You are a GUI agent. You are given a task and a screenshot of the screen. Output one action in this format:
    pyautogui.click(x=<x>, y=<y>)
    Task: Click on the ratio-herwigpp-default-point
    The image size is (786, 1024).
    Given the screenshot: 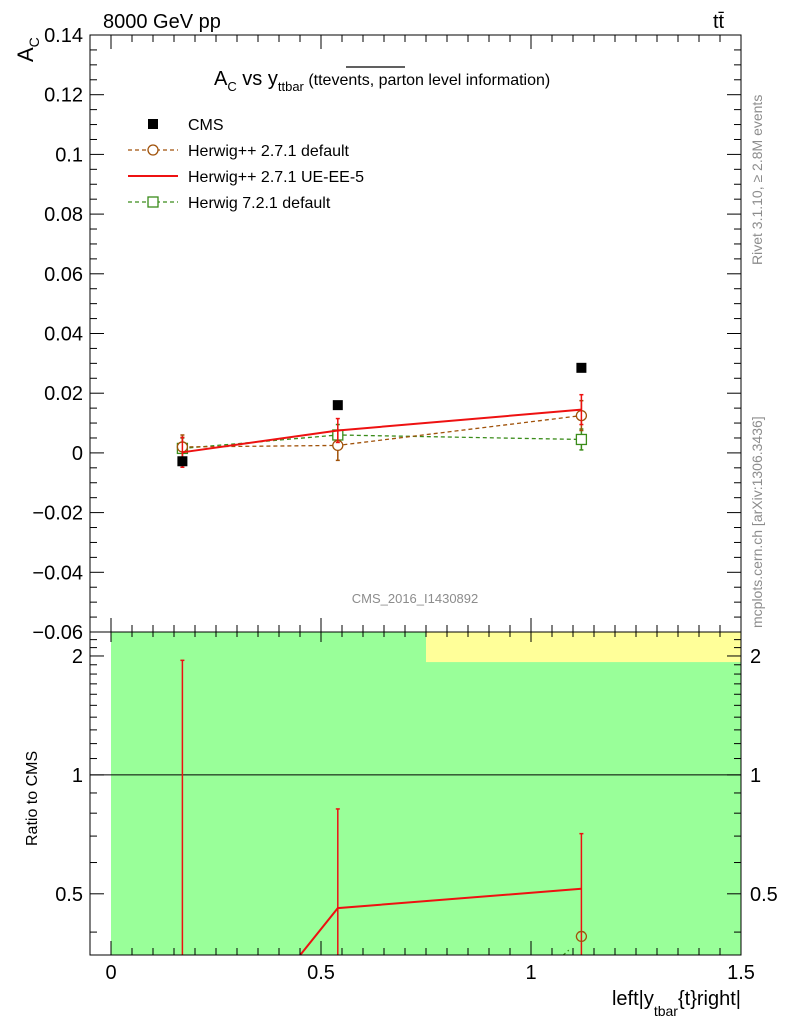 What is the action you would take?
    pyautogui.click(x=581, y=936)
    